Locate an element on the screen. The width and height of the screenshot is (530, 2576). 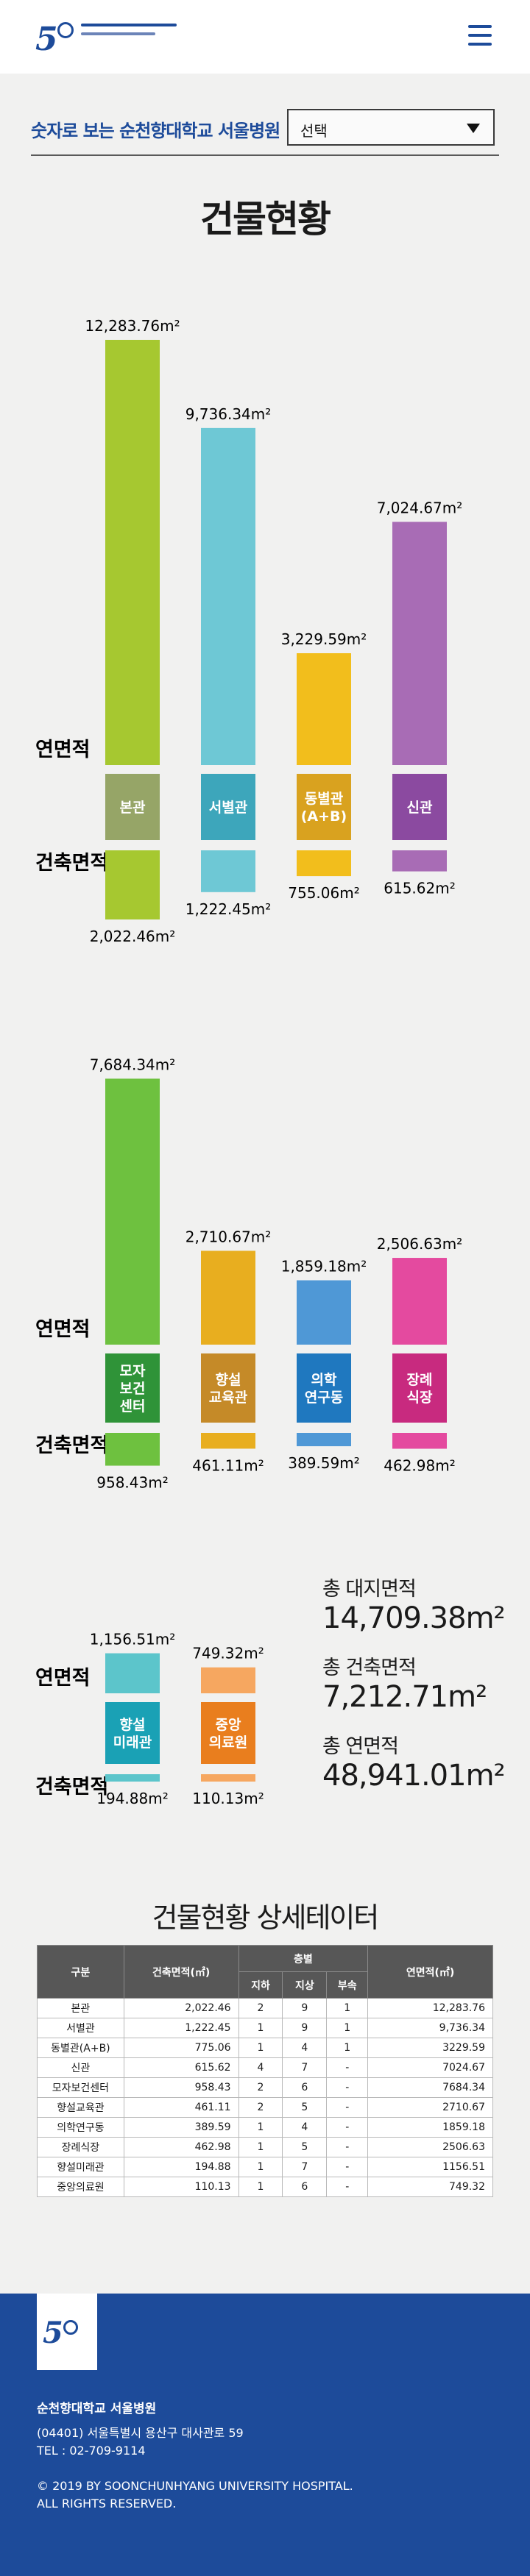
building-area-value-label: 389.59m² is located at coordinates (323, 1463).